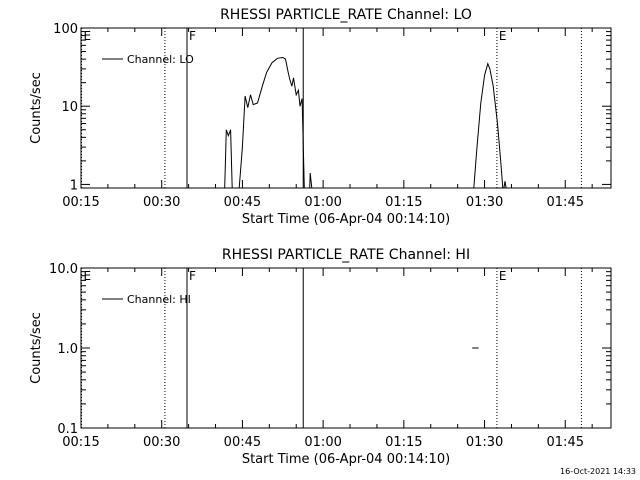 The height and width of the screenshot is (480, 640). Describe the element at coordinates (159, 299) in the screenshot. I see `legend-label: Channel: HI` at that location.